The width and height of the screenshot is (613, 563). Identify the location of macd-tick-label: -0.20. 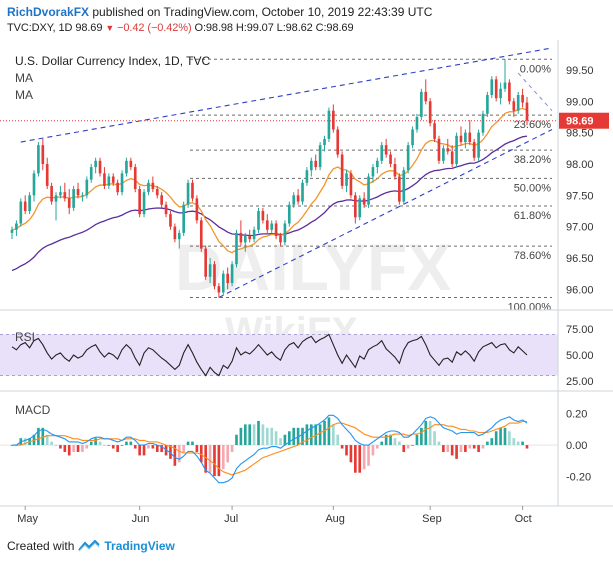
(578, 477).